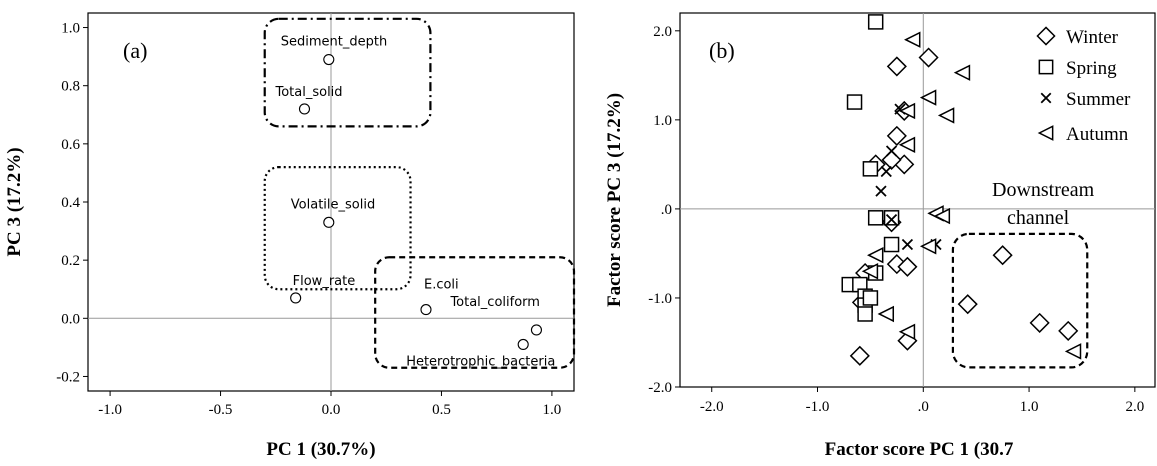 Image resolution: width=1157 pixels, height=466 pixels. Describe the element at coordinates (1046, 98) in the screenshot. I see `legend-summer-marker` at that location.